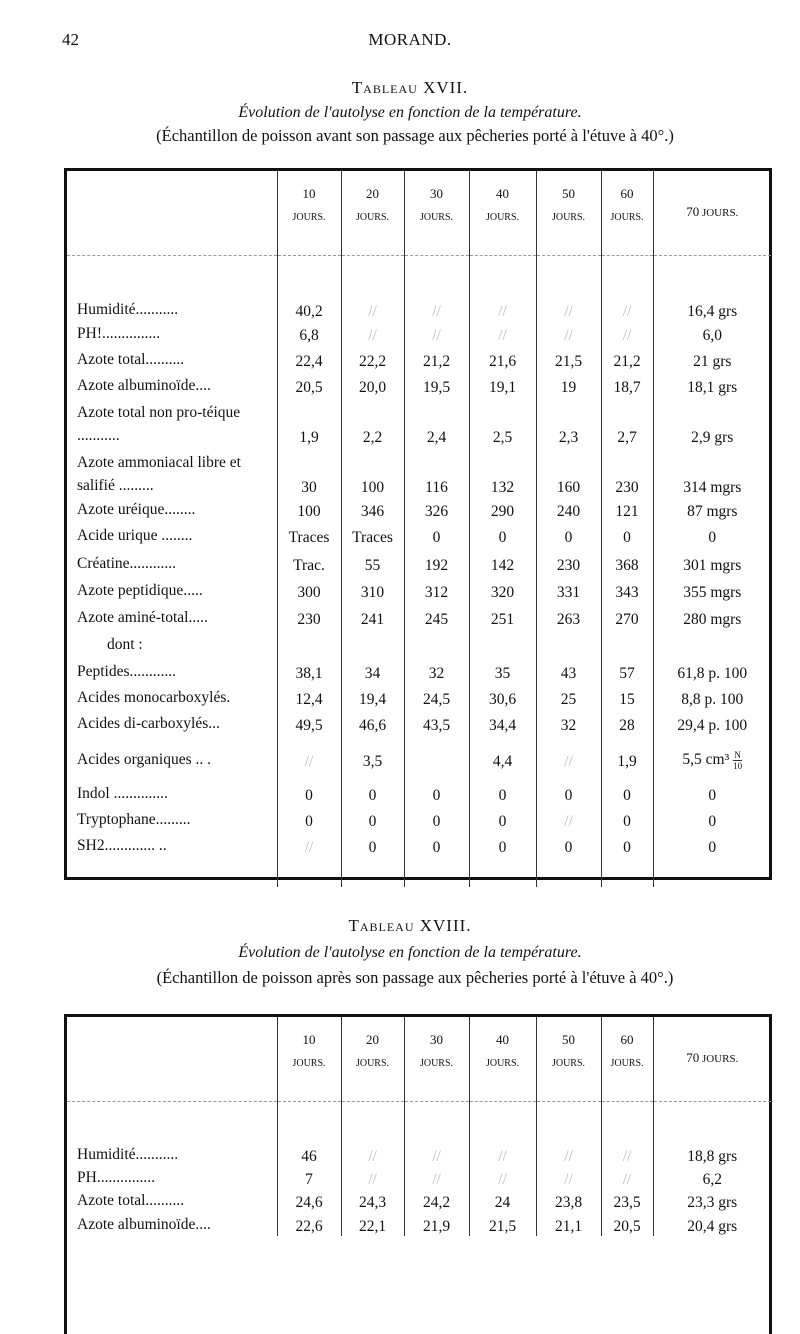 The width and height of the screenshot is (800, 1334). What do you see at coordinates (372, 592) in the screenshot?
I see `cell-value: 310` at bounding box center [372, 592].